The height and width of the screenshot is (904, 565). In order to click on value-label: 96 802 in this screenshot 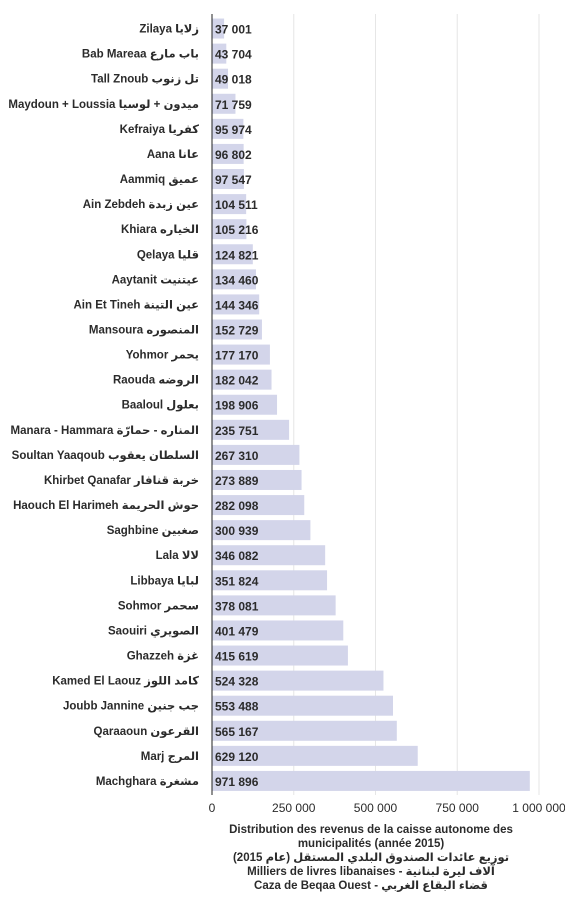, I will do `click(233, 155)`.